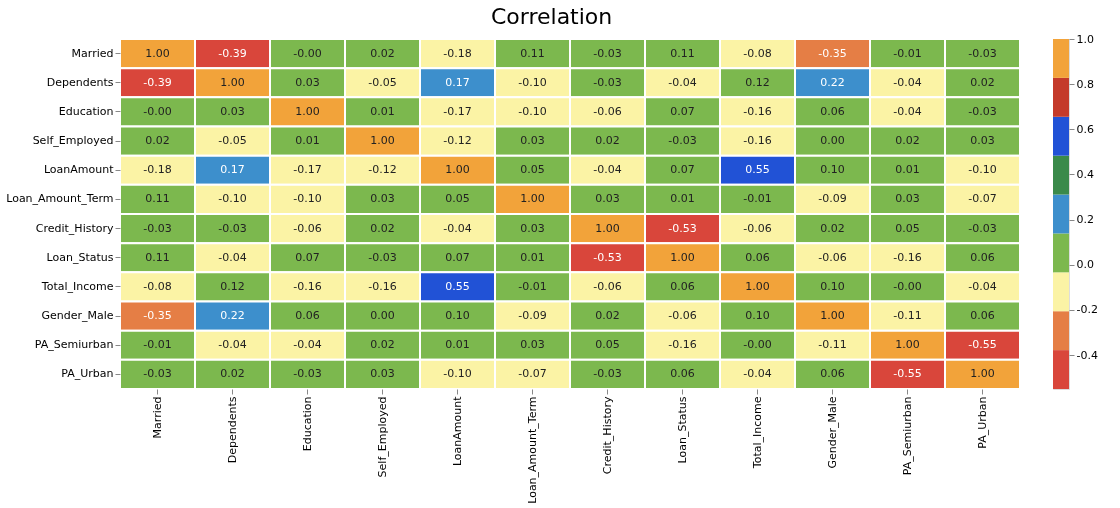 This screenshot has height=508, width=1120. I want to click on y-tick-label: Total_Income, so click(77, 286).